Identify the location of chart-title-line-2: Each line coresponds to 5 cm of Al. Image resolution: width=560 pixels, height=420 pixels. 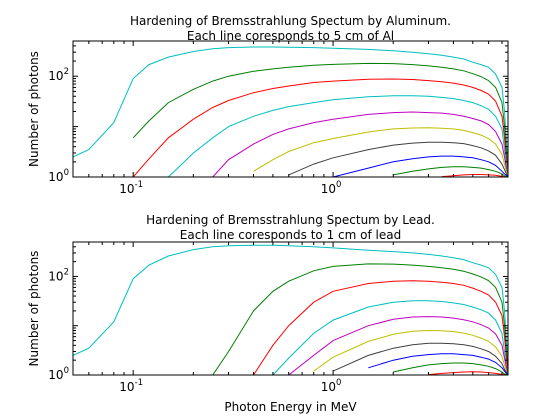
(290, 36).